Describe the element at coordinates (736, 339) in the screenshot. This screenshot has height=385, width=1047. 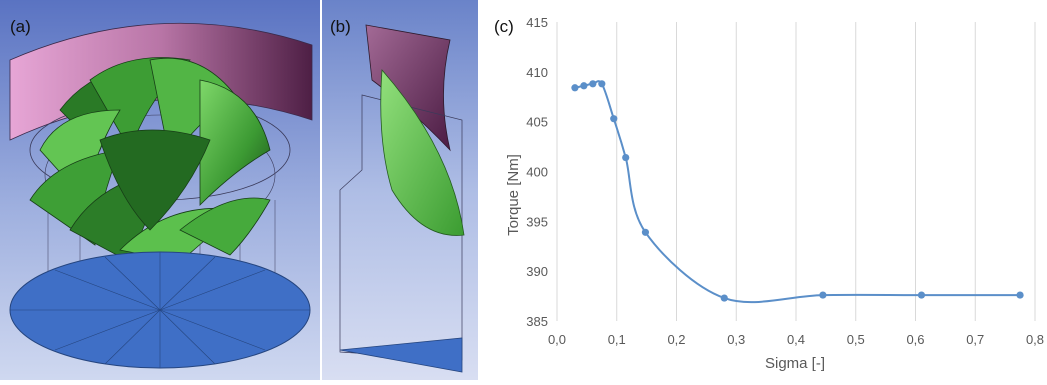
I see `x-tick-label: 0,3` at that location.